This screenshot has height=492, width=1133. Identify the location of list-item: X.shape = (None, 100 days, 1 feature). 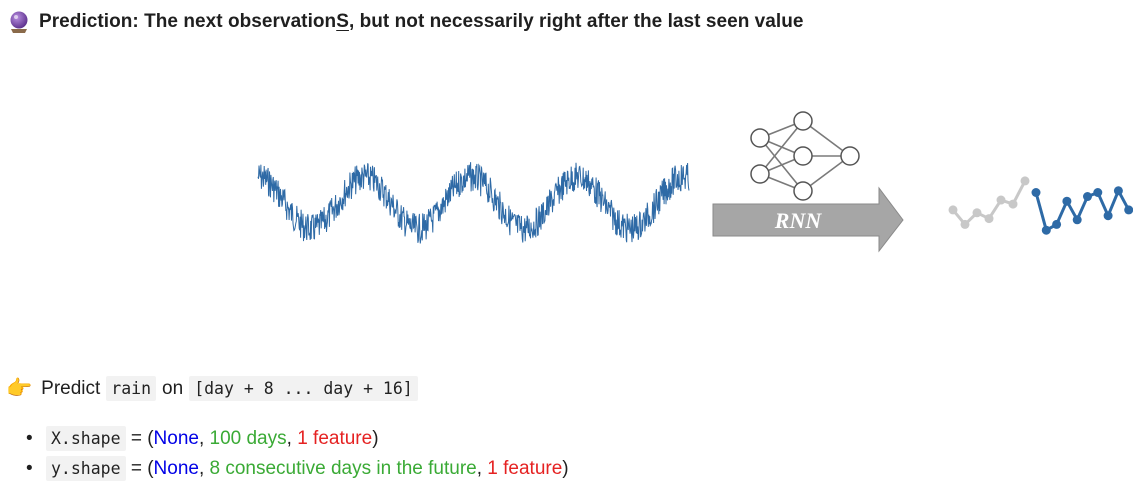
(297, 439).